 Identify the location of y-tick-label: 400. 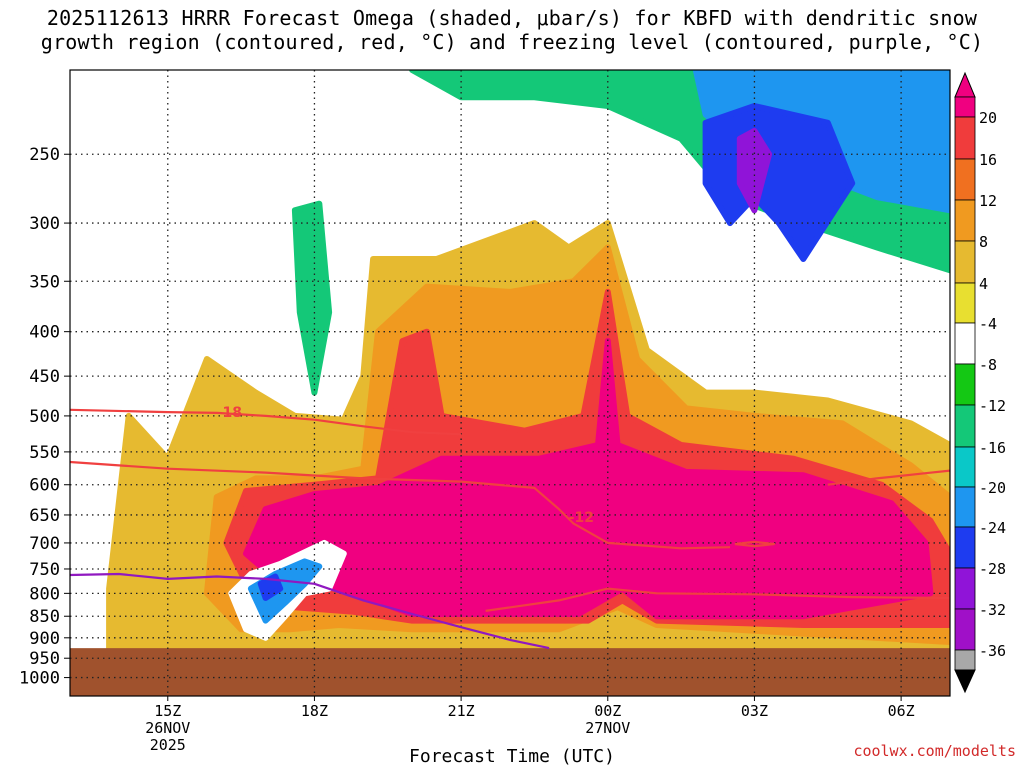
(44, 333).